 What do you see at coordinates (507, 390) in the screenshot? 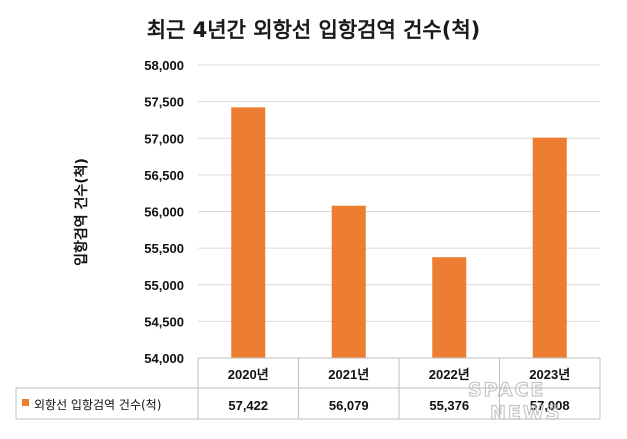
I see `watermark-line1: SPACE` at bounding box center [507, 390].